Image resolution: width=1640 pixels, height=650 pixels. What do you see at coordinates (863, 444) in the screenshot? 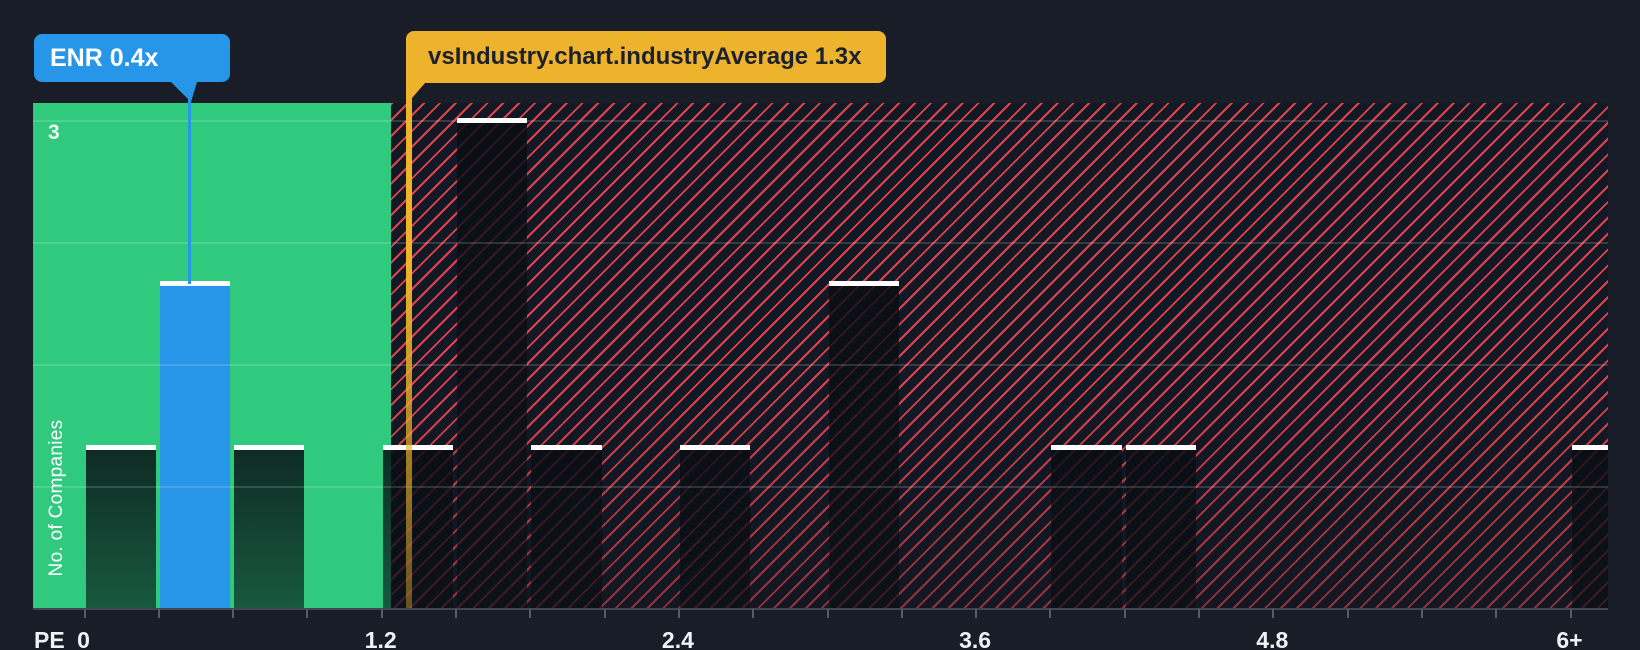
I see `bar-pe-3-3.3` at bounding box center [863, 444].